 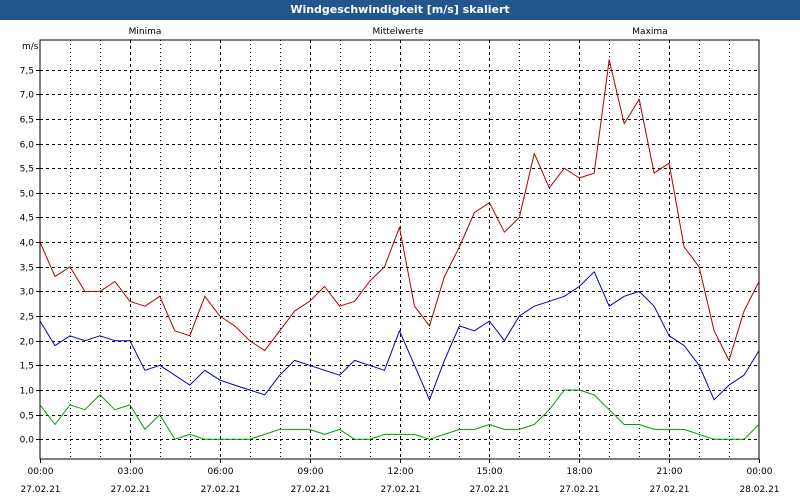 I want to click on y-tick-label: 6,5, so click(x=27, y=121).